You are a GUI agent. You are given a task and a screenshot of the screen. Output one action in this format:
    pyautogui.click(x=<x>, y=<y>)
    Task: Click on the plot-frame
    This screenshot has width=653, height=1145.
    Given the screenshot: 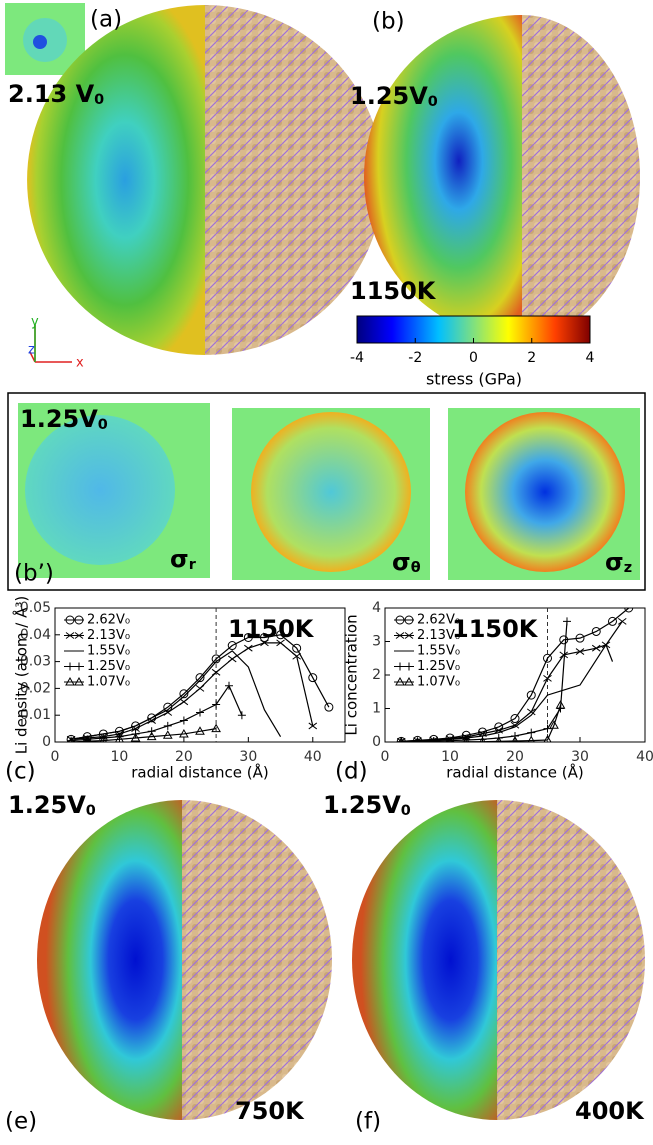 What is the action you would take?
    pyautogui.click(x=200, y=675)
    